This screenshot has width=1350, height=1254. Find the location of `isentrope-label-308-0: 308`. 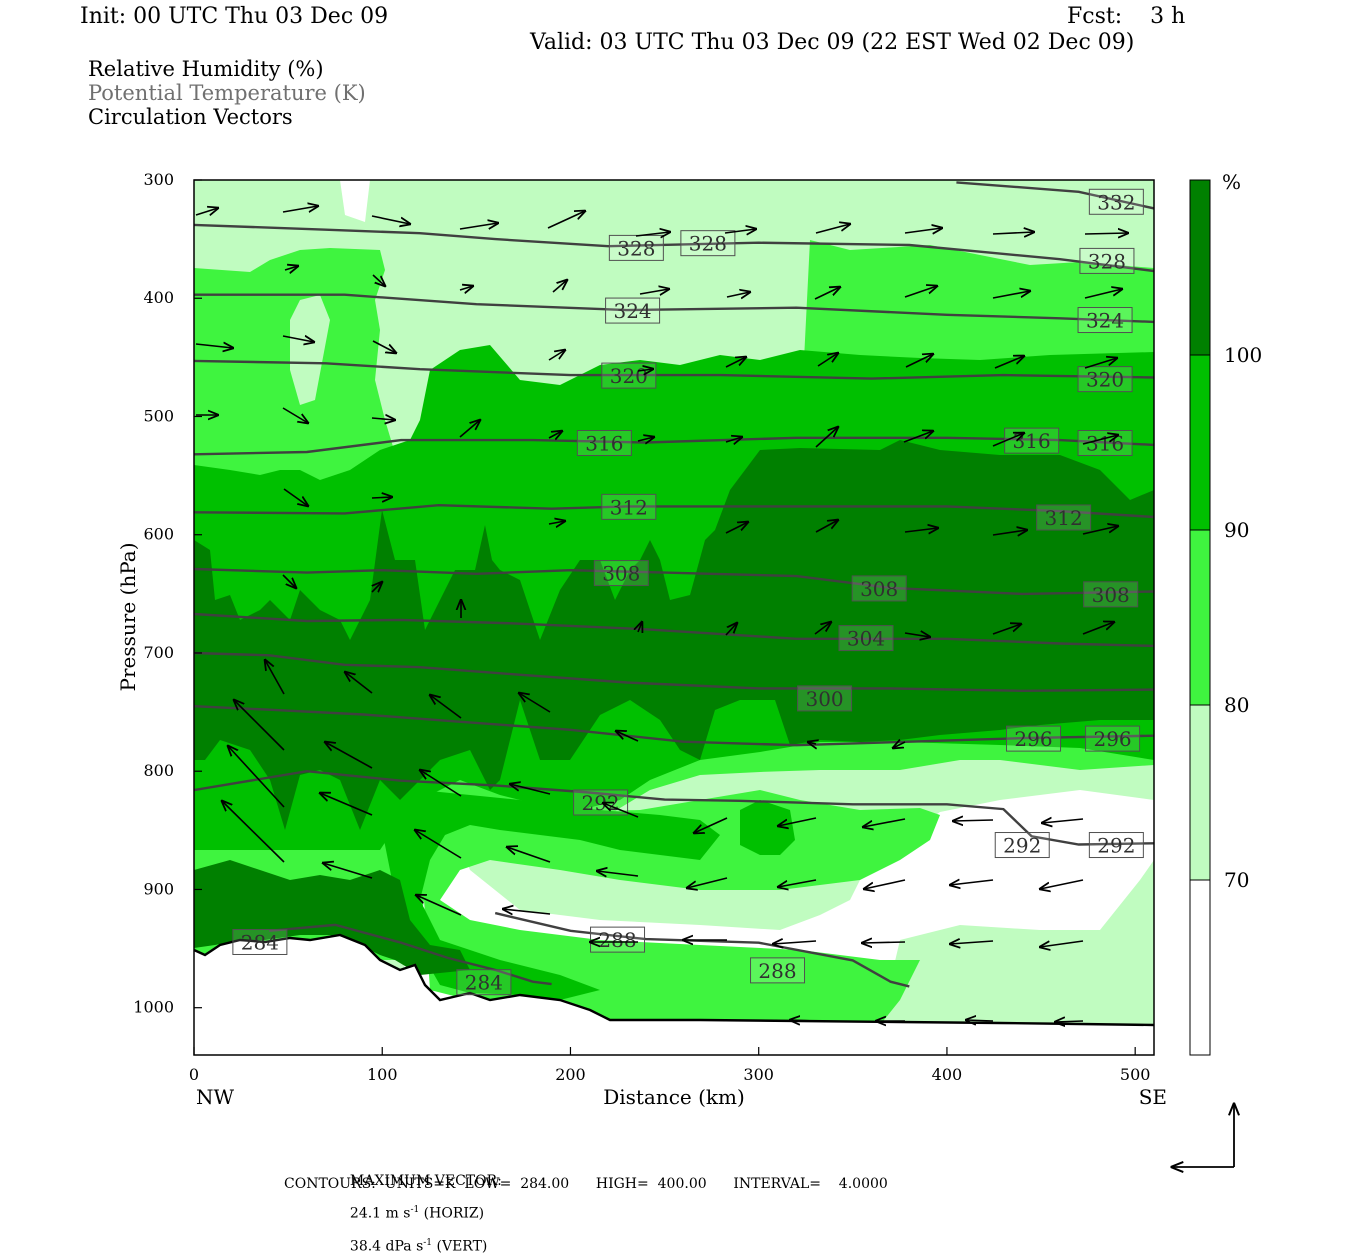

isentrope-label-308-0: 308 is located at coordinates (621, 573).